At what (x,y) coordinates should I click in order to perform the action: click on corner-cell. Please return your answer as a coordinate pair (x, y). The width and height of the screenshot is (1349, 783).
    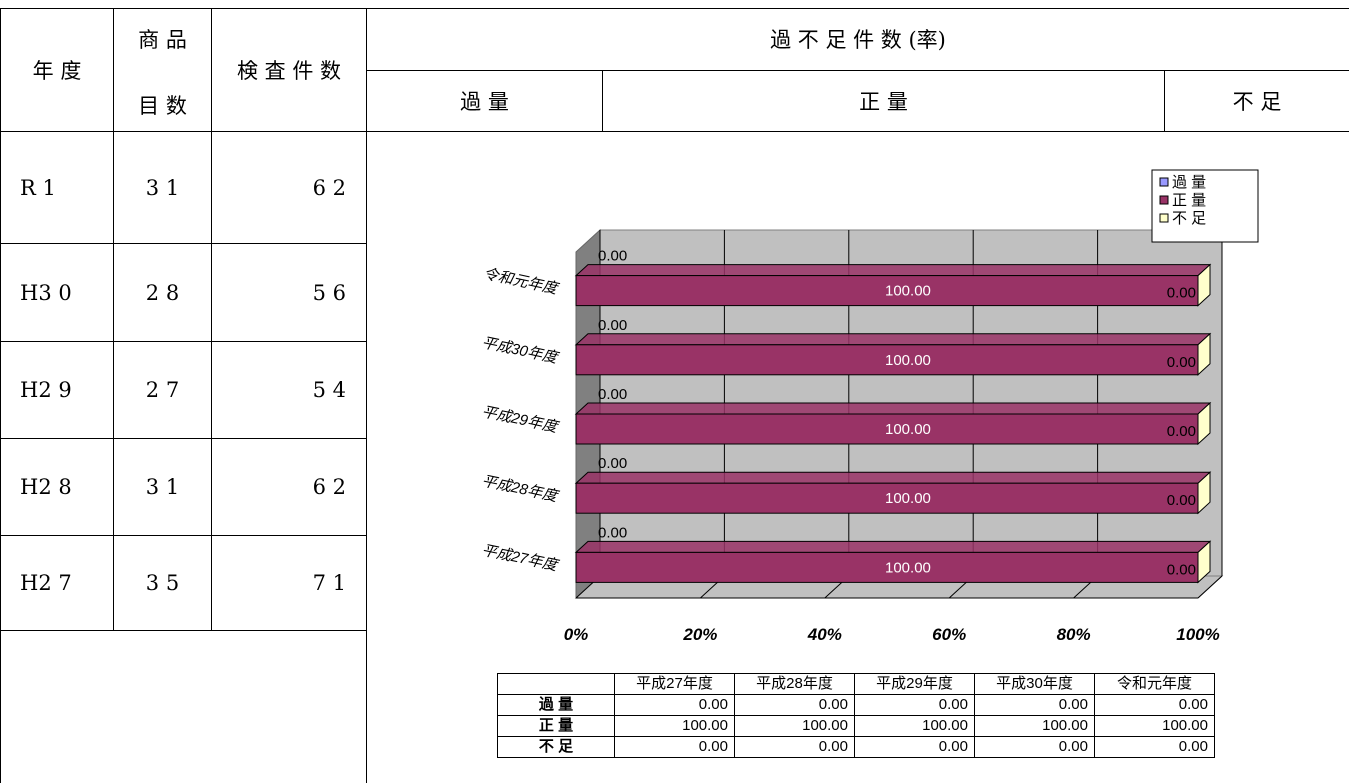
    Looking at the image, I should click on (556, 684).